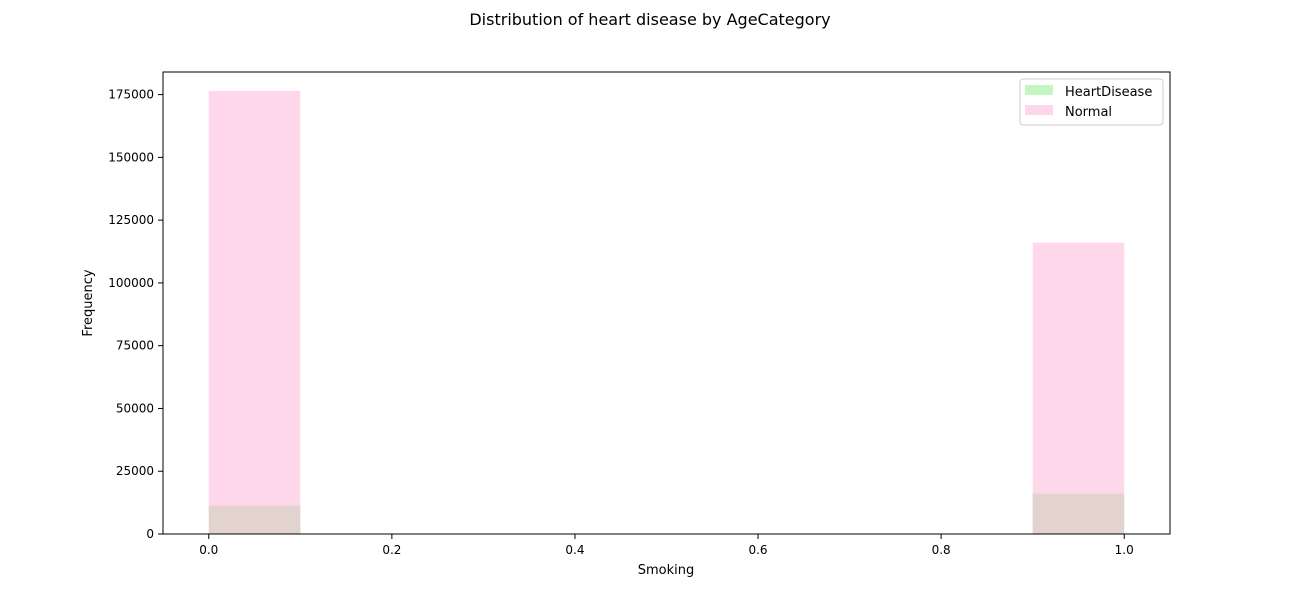 This screenshot has height=600, width=1300. I want to click on y-tick-label: 175000, so click(131, 95).